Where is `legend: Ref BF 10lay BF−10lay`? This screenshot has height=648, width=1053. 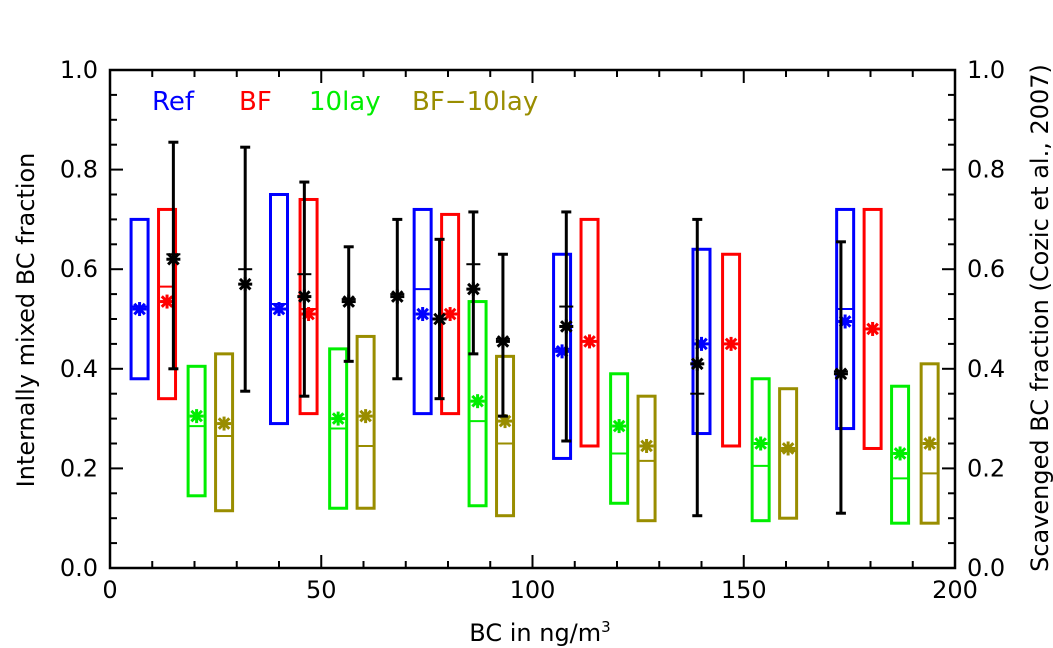 legend: Ref BF 10lay BF−10lay is located at coordinates (345, 102).